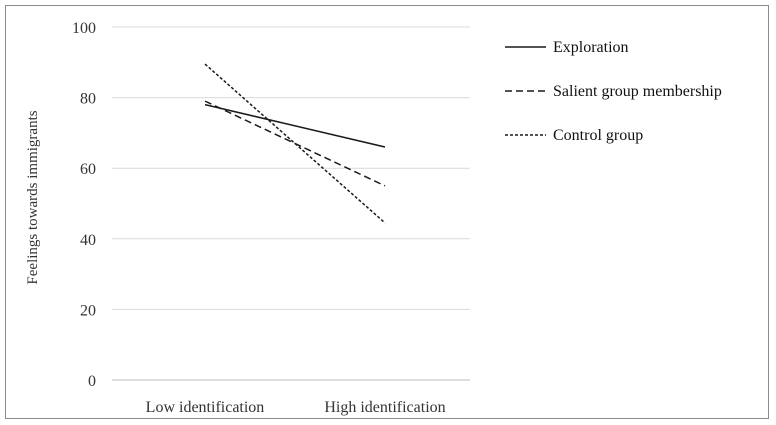 The height and width of the screenshot is (425, 776). Describe the element at coordinates (88, 240) in the screenshot. I see `y-tick-label: 40` at that location.